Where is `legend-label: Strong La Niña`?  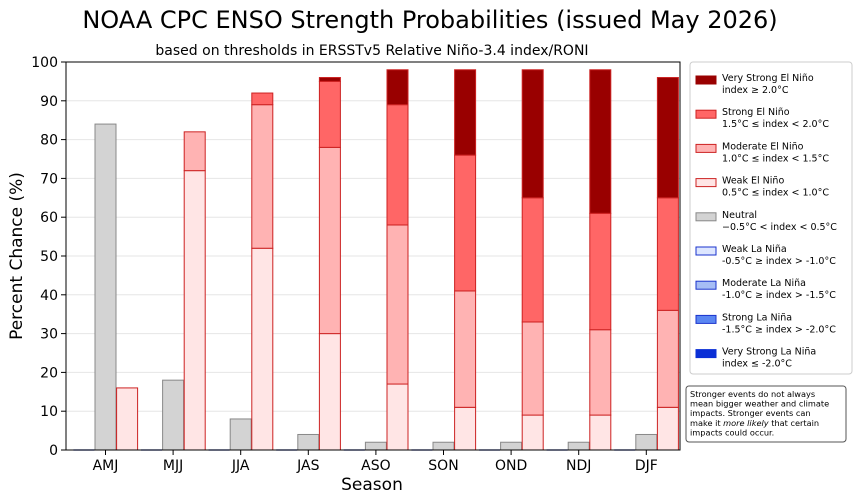 legend-label: Strong La Niña is located at coordinates (757, 317).